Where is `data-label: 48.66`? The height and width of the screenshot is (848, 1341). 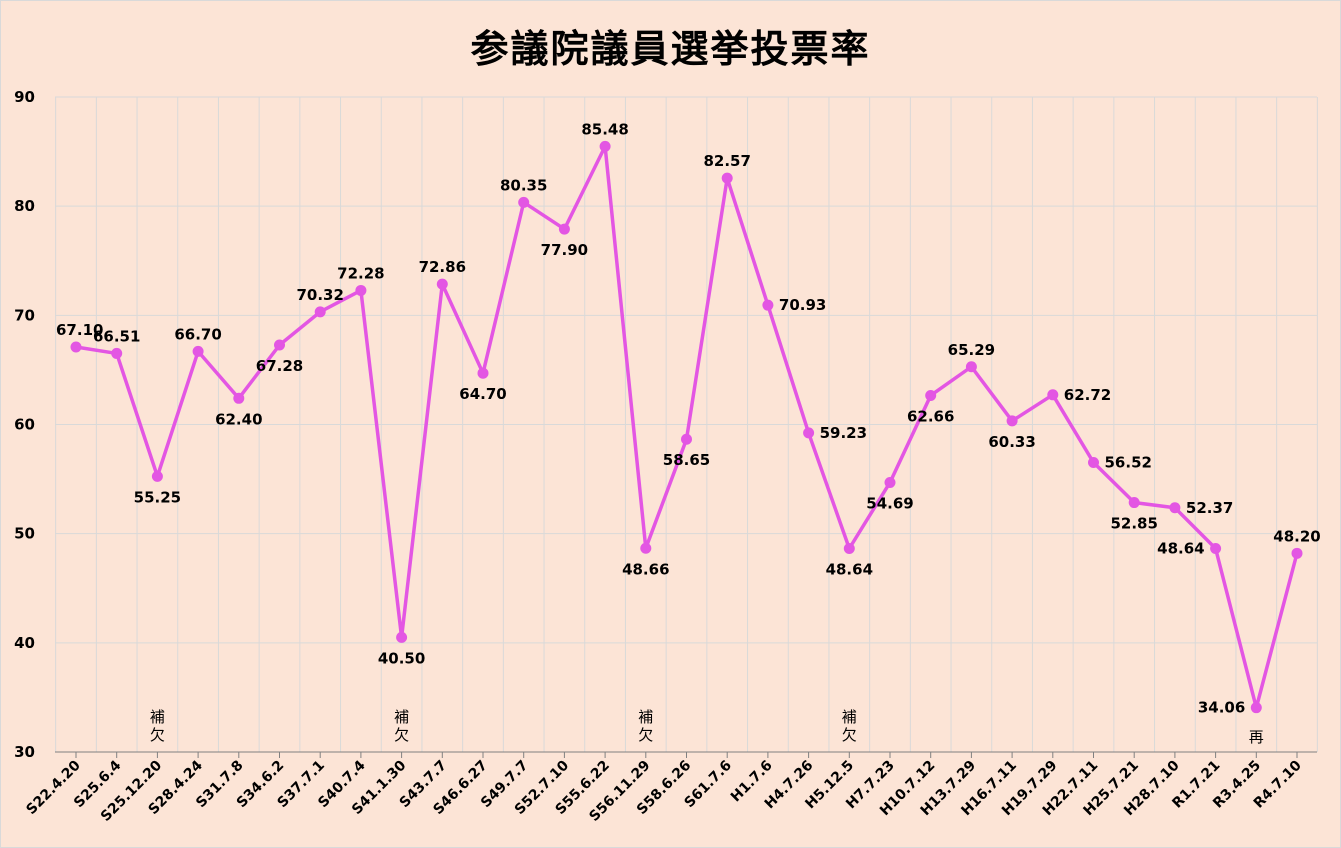 data-label: 48.66 is located at coordinates (645, 569).